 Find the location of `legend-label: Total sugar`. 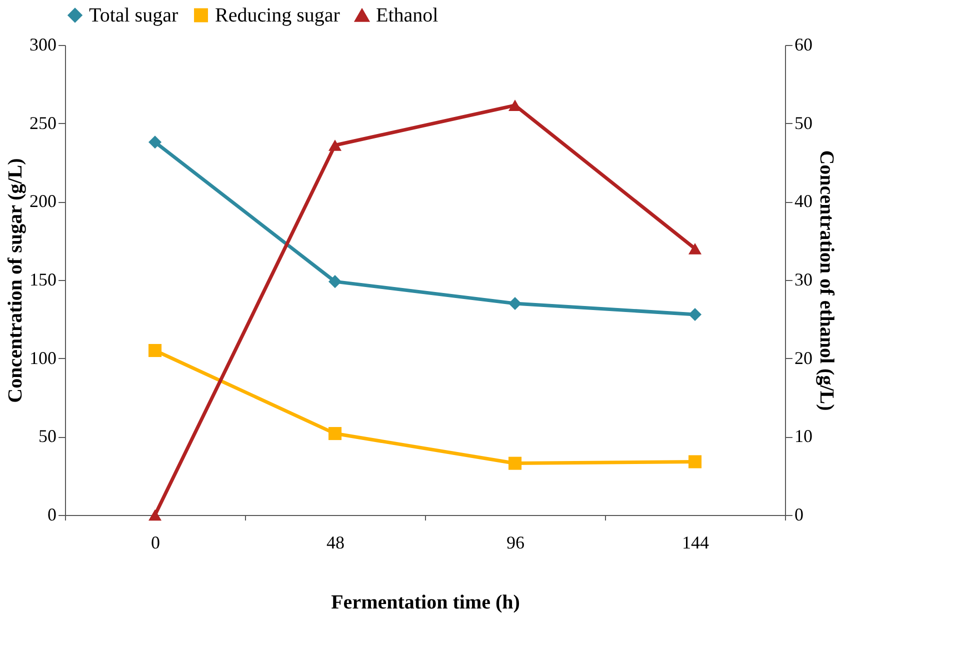

legend-label: Total sugar is located at coordinates (133, 15).